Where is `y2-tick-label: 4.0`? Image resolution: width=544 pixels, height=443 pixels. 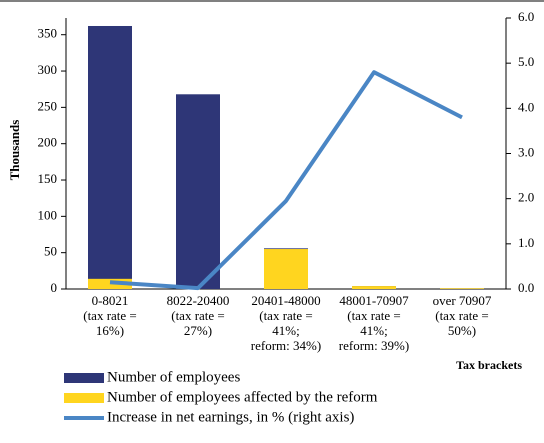 y2-tick-label: 4.0 is located at coordinates (526, 106).